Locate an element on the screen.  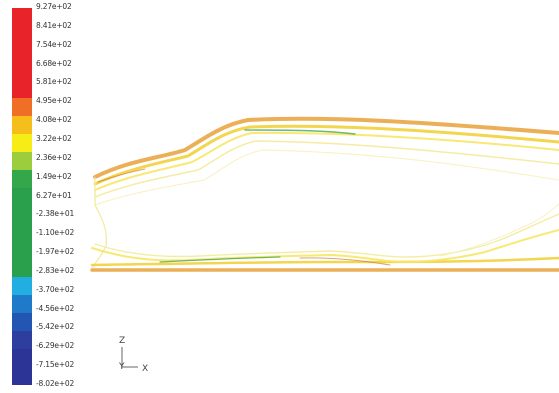
colorbar-tick-label: -7.15e+02 is located at coordinates (55, 365).